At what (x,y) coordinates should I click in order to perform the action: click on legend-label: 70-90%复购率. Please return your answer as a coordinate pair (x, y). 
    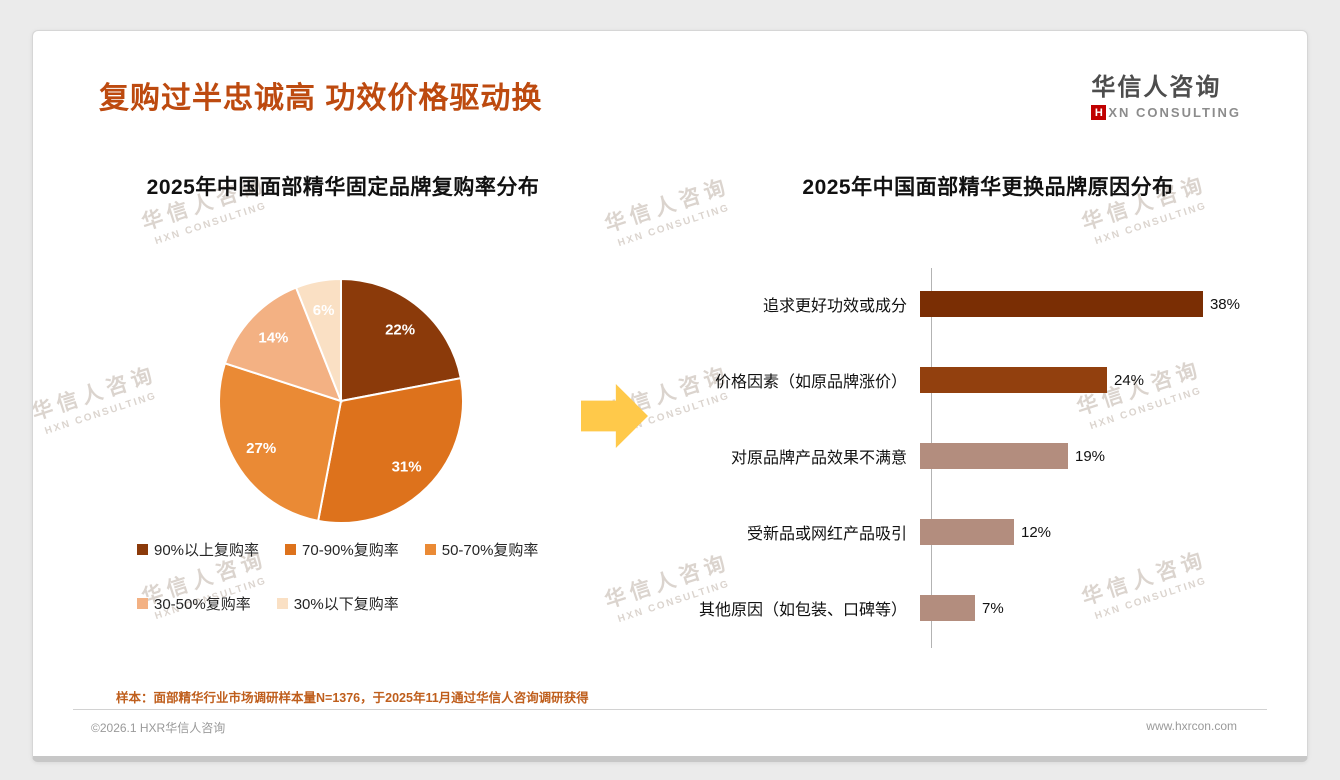
    Looking at the image, I should click on (350, 550).